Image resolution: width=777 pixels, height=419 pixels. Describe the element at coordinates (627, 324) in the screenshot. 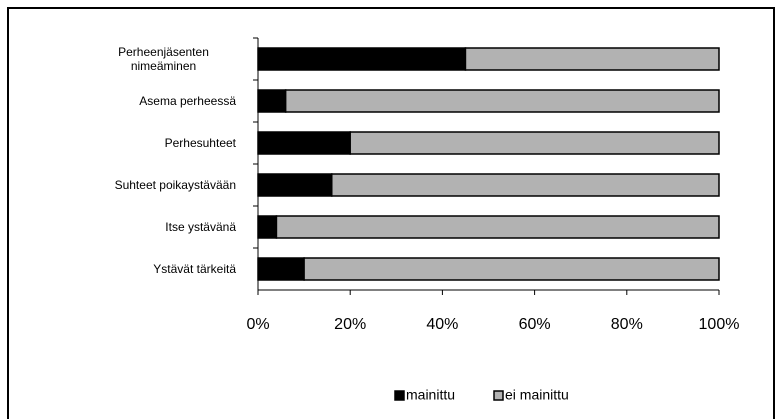

I see `x-tick-label: 80%` at that location.